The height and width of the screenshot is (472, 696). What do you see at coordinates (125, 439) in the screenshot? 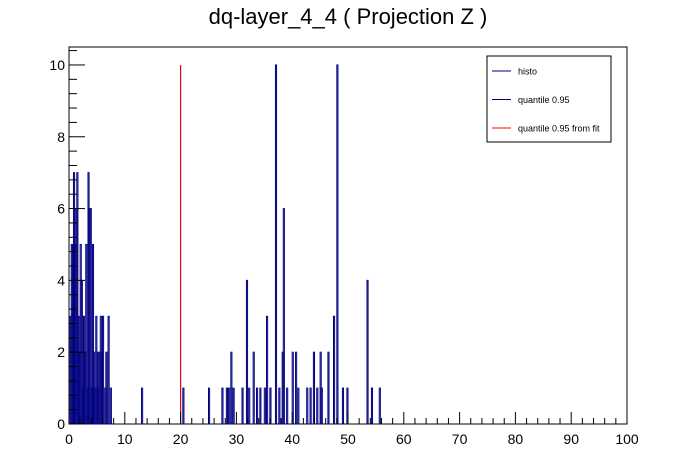
I see `x-tick-label: 10` at bounding box center [125, 439].